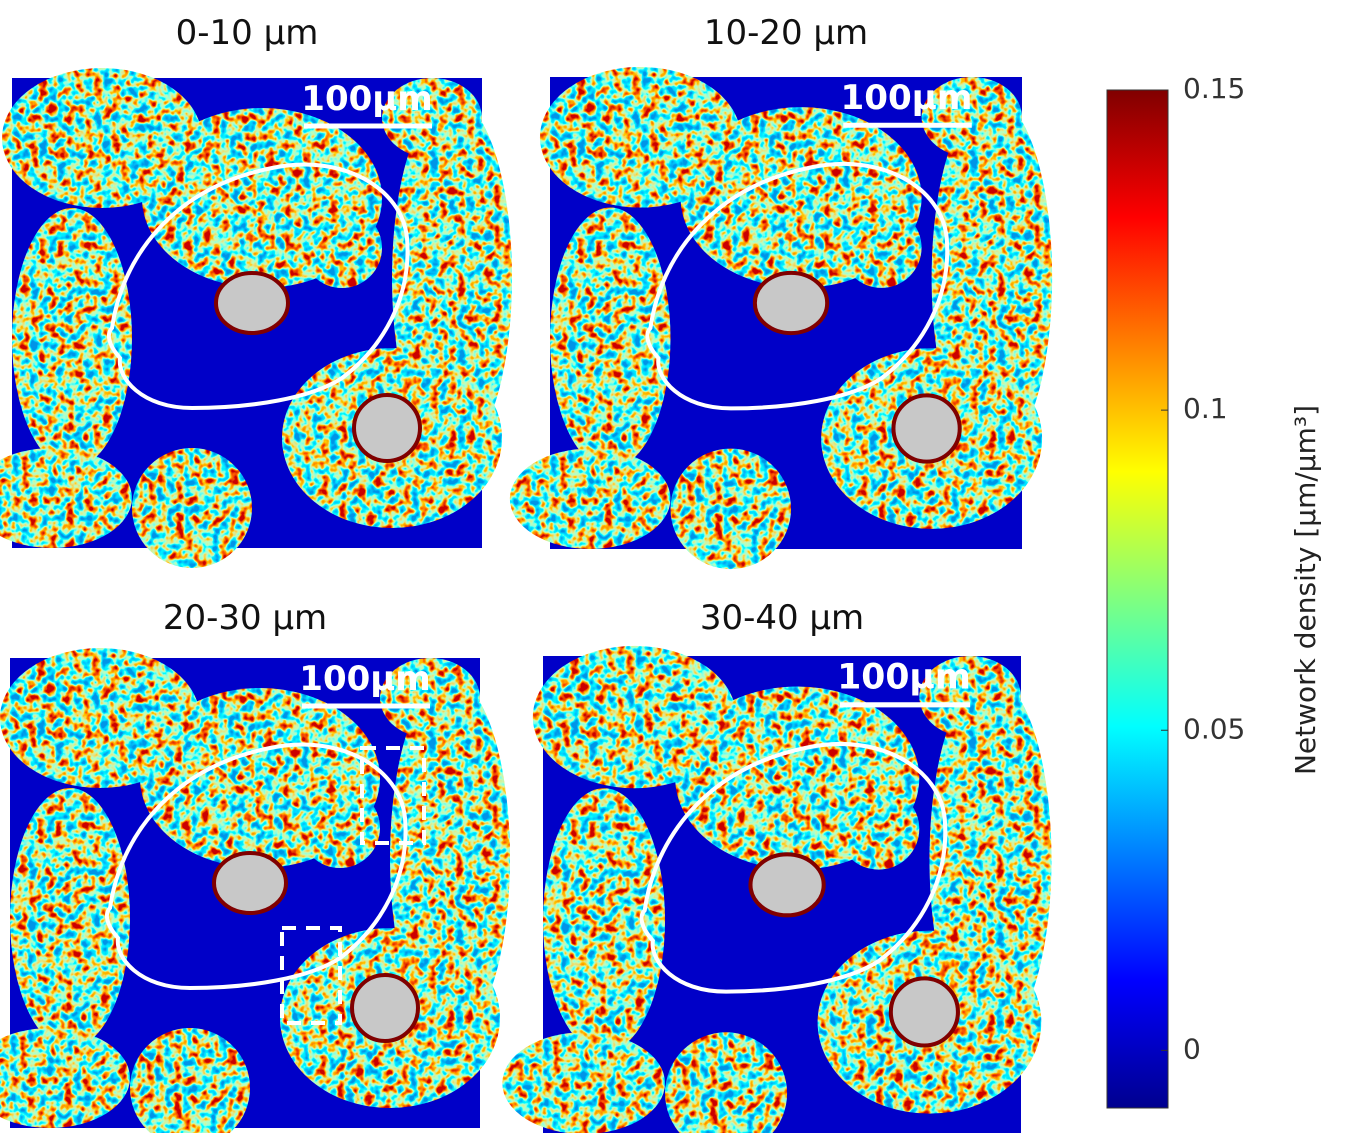  What do you see at coordinates (1192, 1048) in the screenshot?
I see `tick-label: 0` at bounding box center [1192, 1048].